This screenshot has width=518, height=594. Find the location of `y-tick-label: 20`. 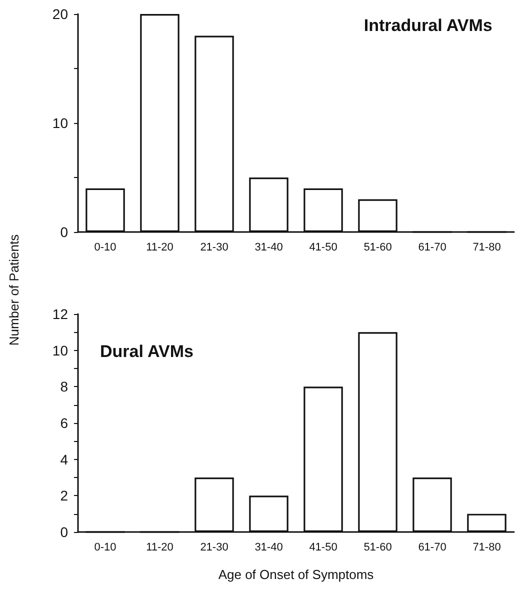

y-tick-label: 20 is located at coordinates (60, 14).